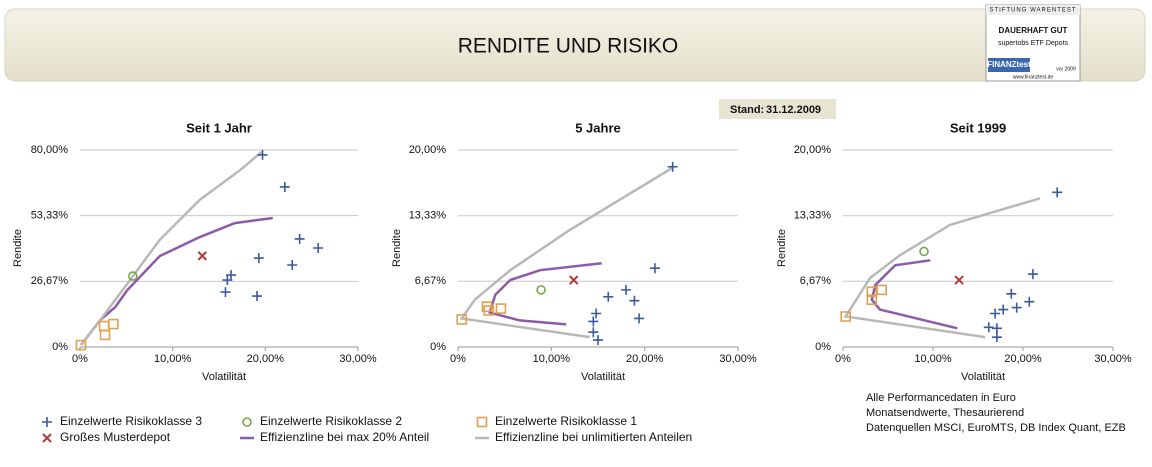 The image size is (1152, 467). What do you see at coordinates (331, 421) in the screenshot?
I see `legend-label: Einzelwerte Risikoklasse 2` at bounding box center [331, 421].